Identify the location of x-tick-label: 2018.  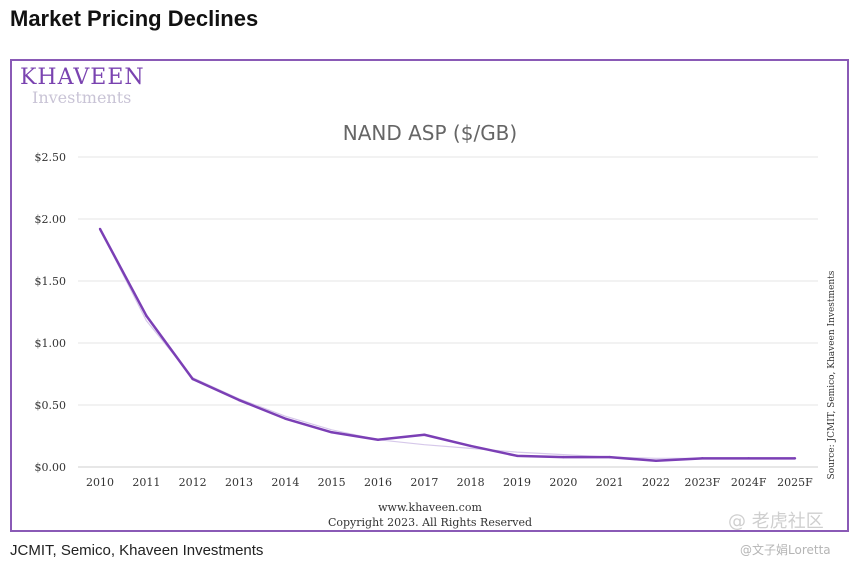
(471, 482).